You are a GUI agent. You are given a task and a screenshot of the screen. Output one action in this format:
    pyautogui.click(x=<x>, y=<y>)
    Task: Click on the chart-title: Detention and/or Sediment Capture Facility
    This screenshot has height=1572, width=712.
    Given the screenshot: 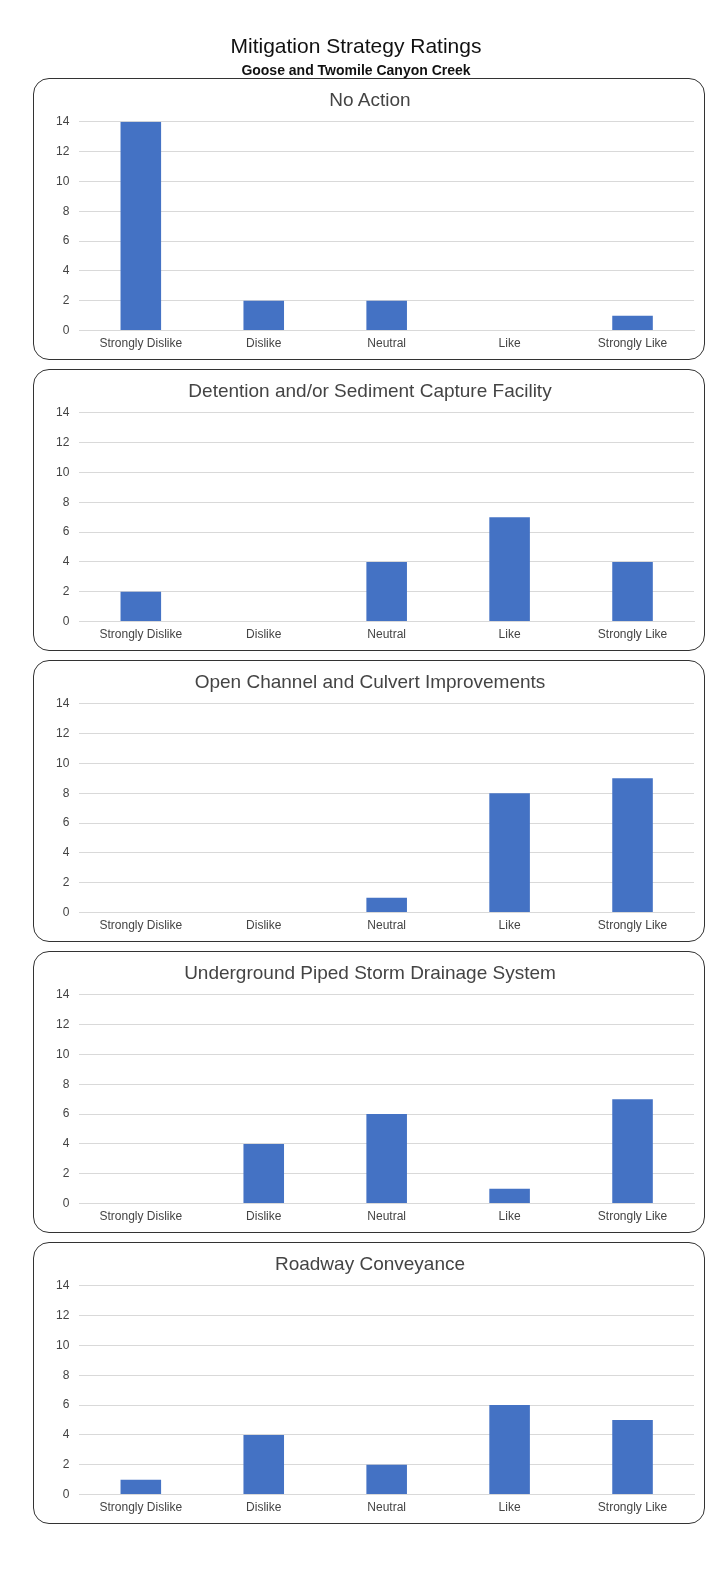 What is the action you would take?
    pyautogui.click(x=370, y=390)
    